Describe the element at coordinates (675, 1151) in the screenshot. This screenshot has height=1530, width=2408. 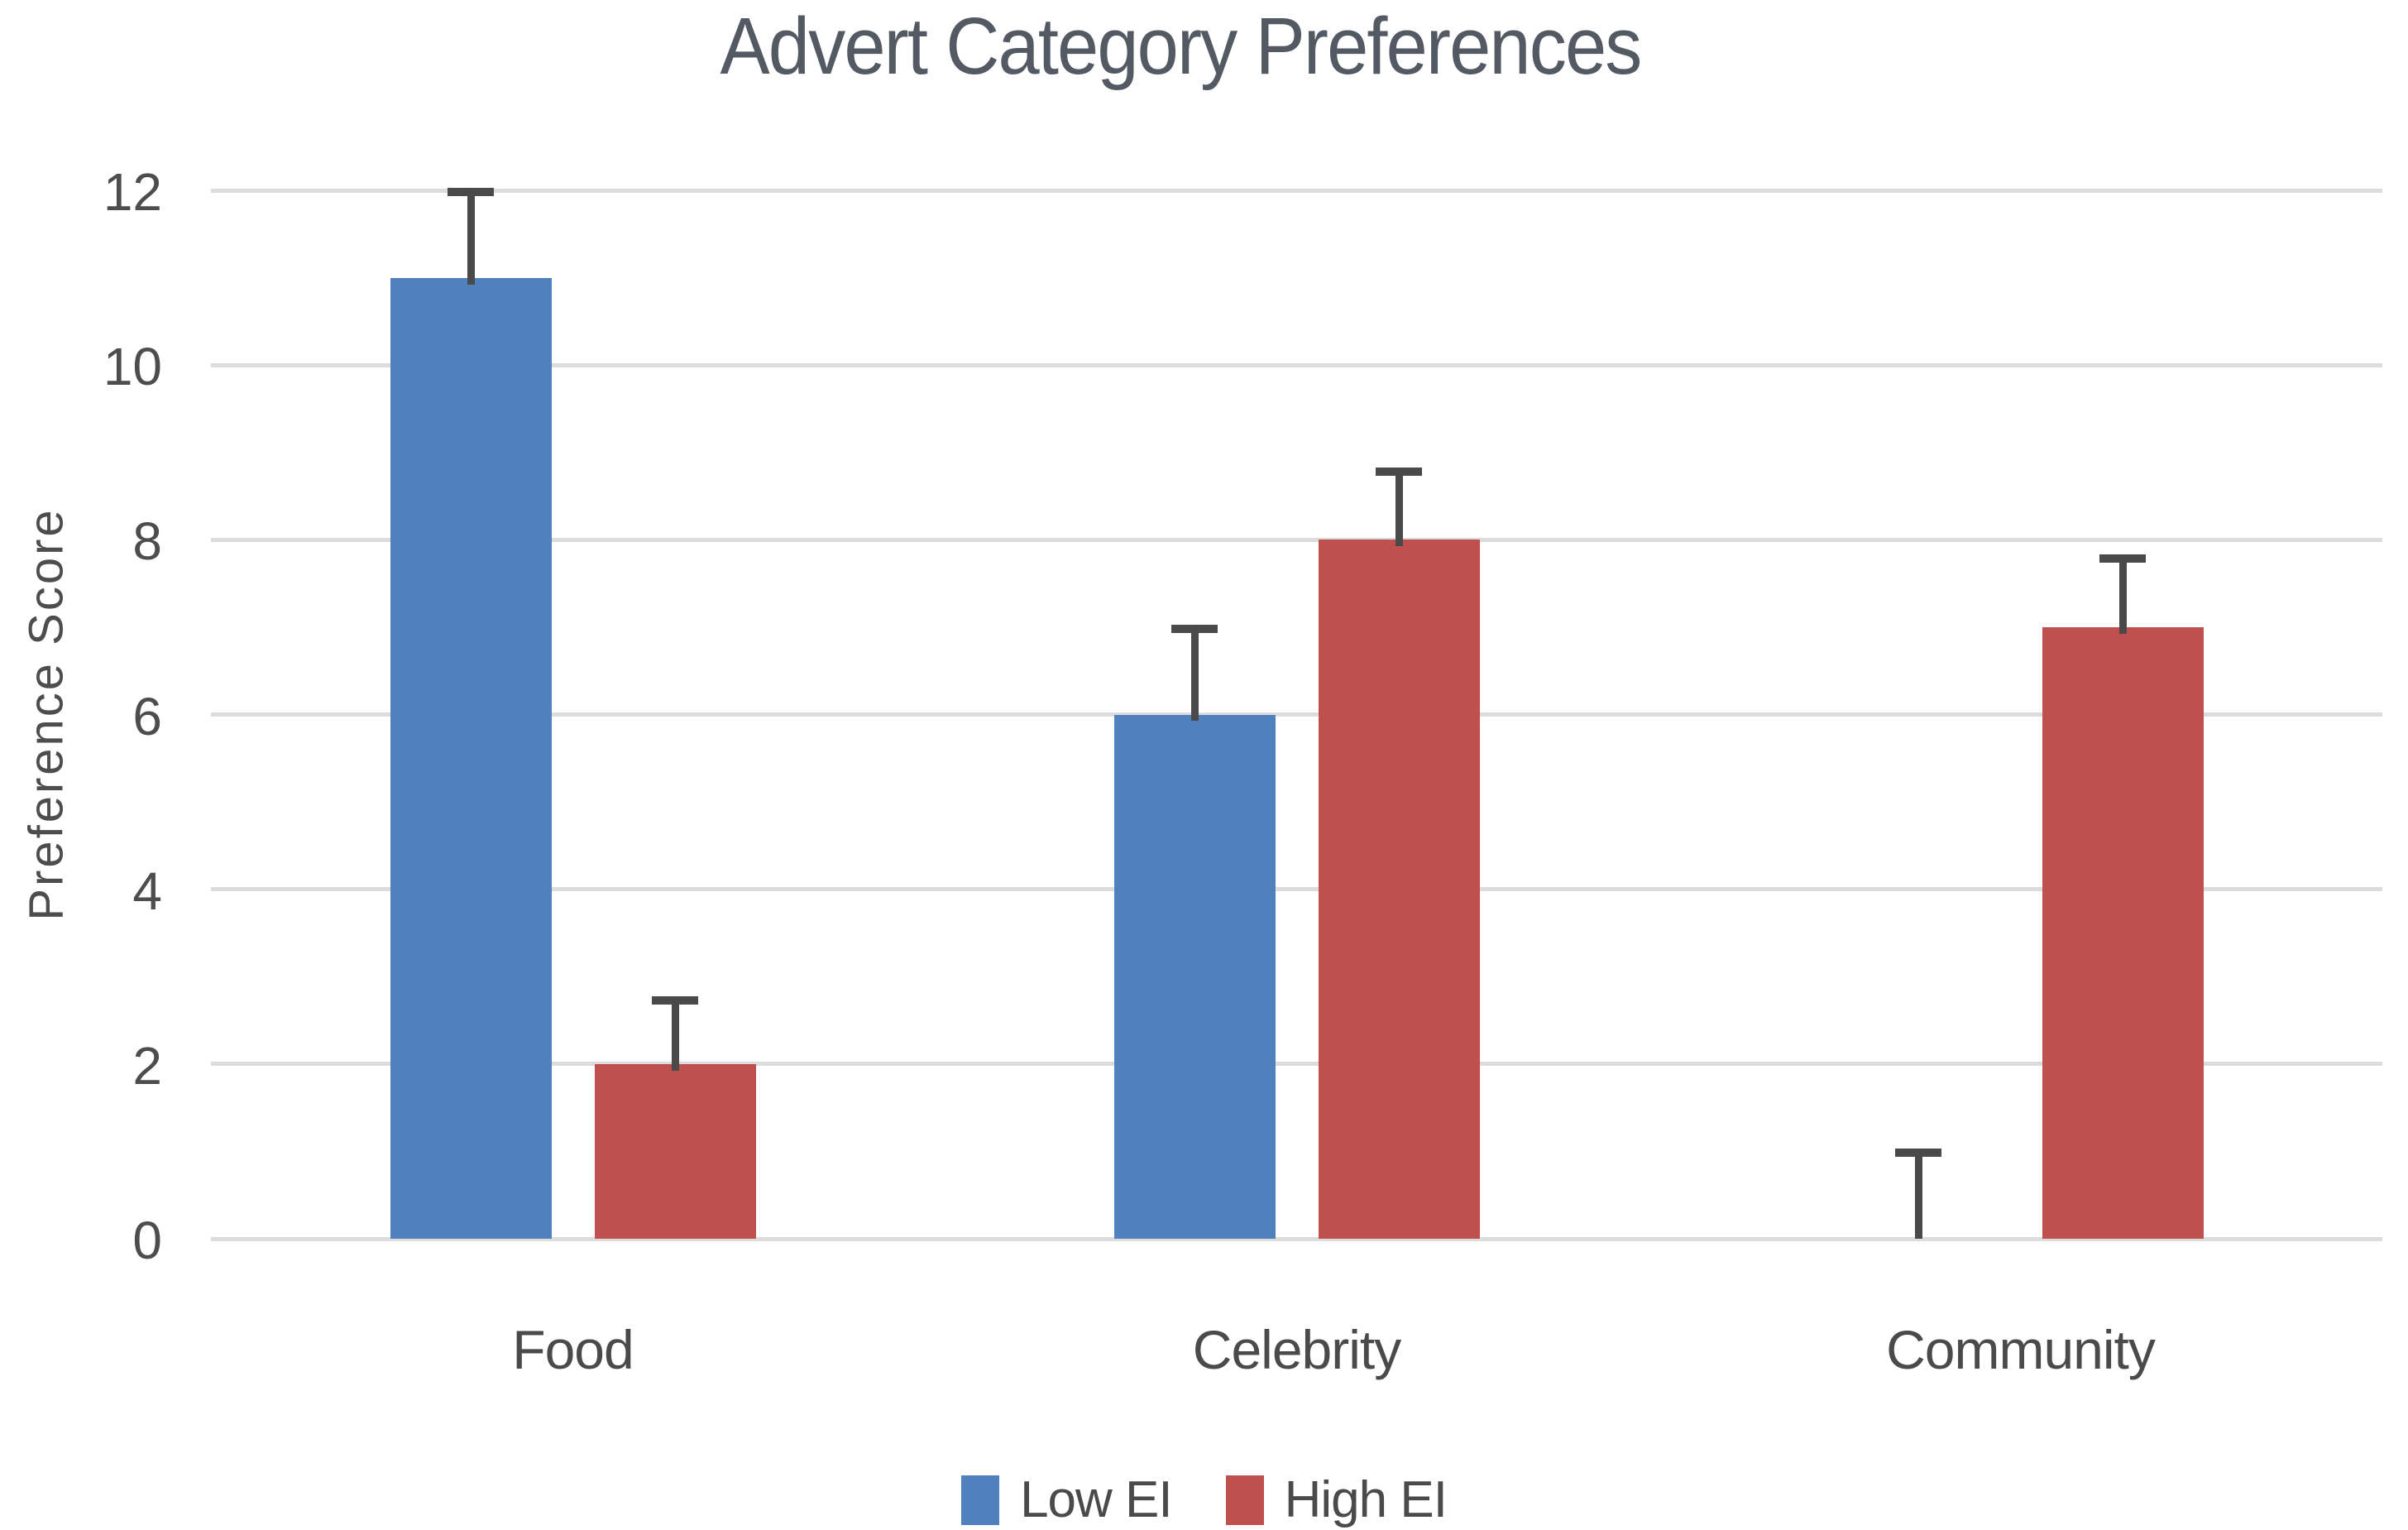
I see `bar-high-ei-food` at that location.